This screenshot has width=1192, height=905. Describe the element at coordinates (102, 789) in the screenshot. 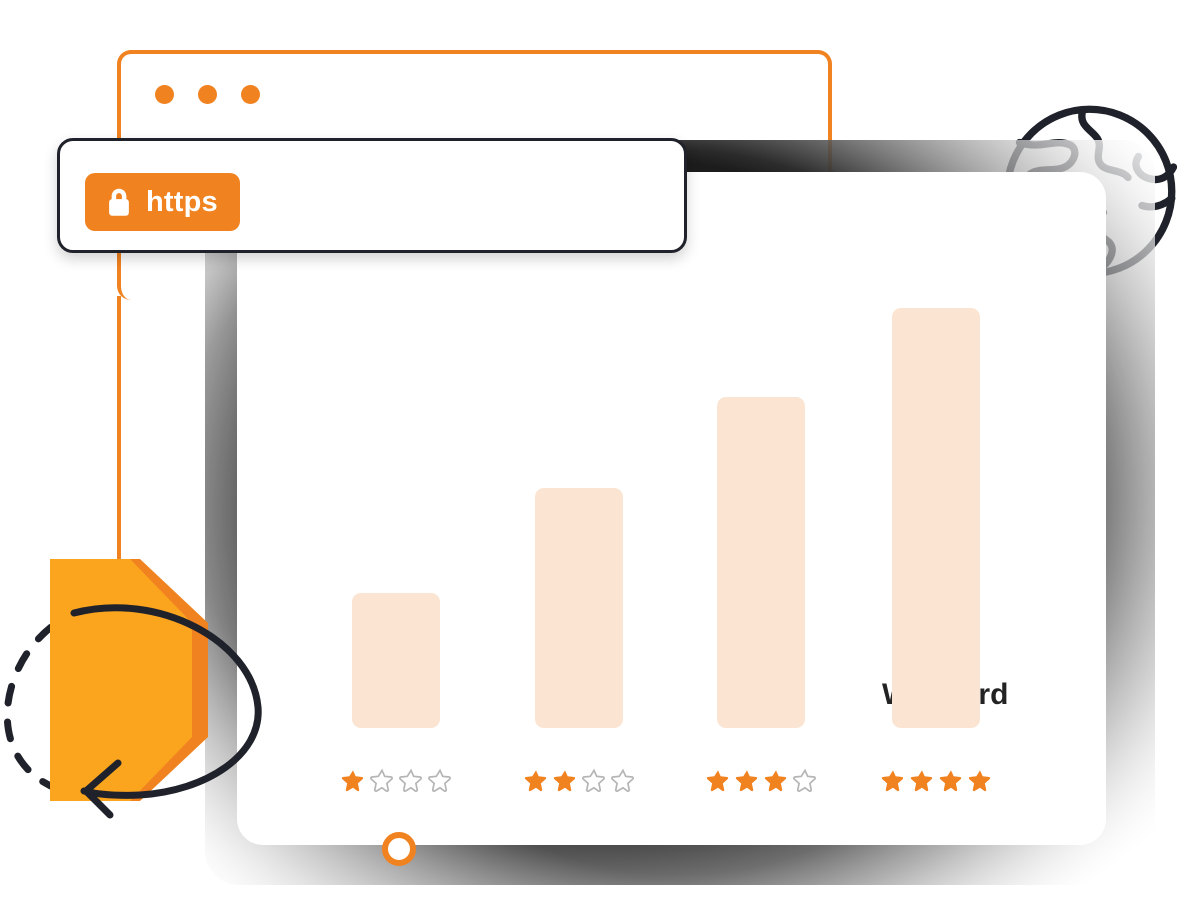

I see `orbit-arrow-head` at that location.